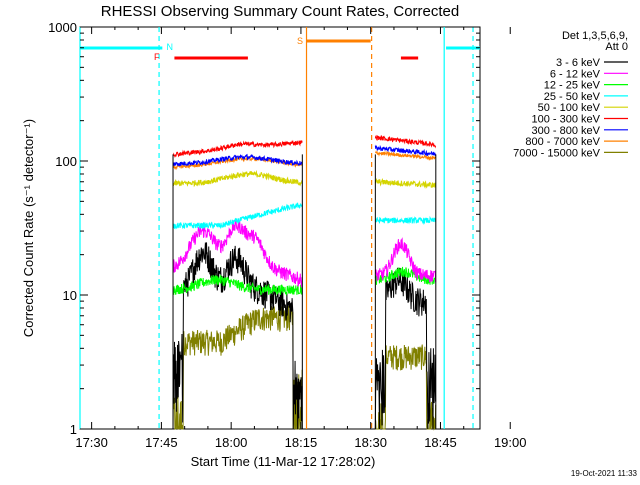 This screenshot has height=485, width=640. What do you see at coordinates (510, 442) in the screenshot?
I see `x-tick-label: 19:00` at bounding box center [510, 442].